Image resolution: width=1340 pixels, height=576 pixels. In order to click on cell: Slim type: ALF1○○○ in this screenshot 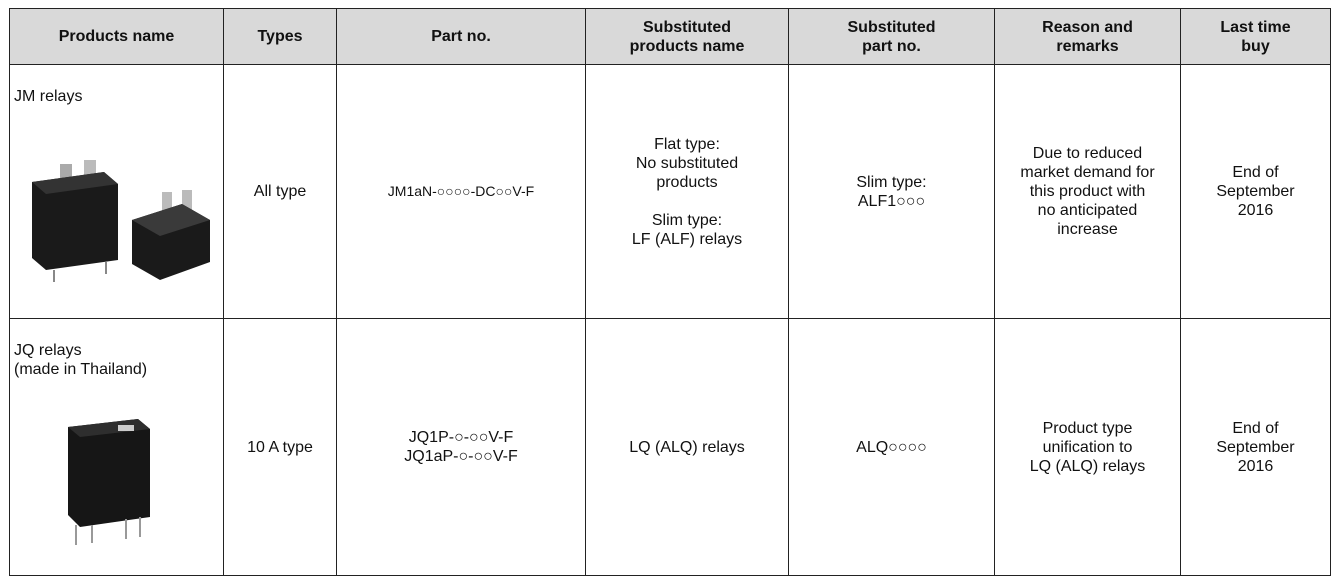, I will do `click(891, 191)`.